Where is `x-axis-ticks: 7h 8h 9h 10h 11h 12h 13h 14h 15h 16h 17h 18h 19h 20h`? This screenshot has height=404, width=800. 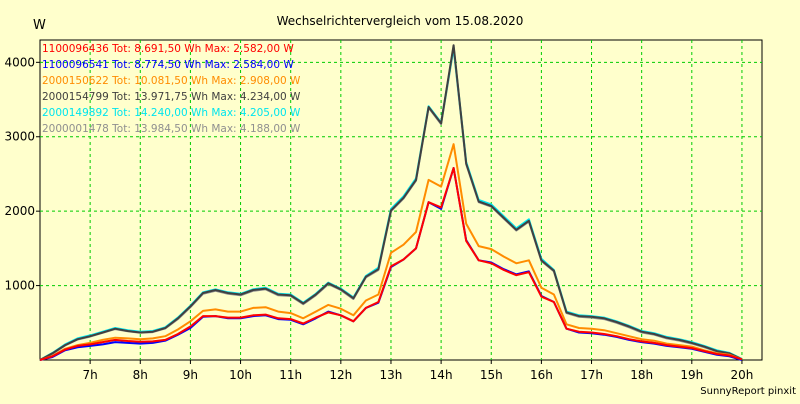
x-axis-ticks: 7h 8h 9h 10h 11h 12h 13h 14h 15h 16h 17h 18h 19h 20h is located at coordinates (418, 371).